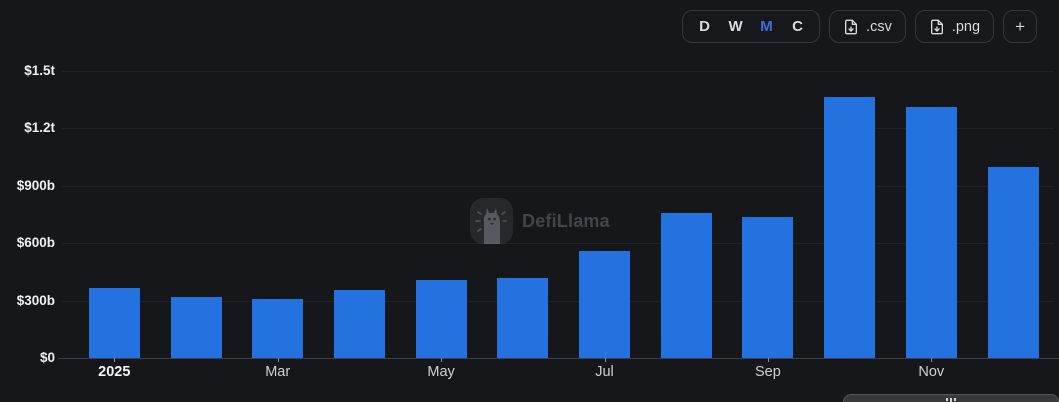 The width and height of the screenshot is (1059, 402). What do you see at coordinates (704, 26) in the screenshot?
I see `interval-daily-button: D` at bounding box center [704, 26].